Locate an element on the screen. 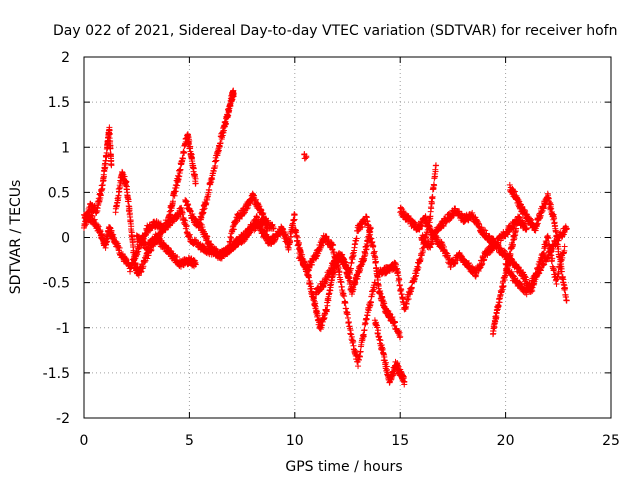 This screenshot has width=640, height=480. y-tick-label: -2 is located at coordinates (63, 419).